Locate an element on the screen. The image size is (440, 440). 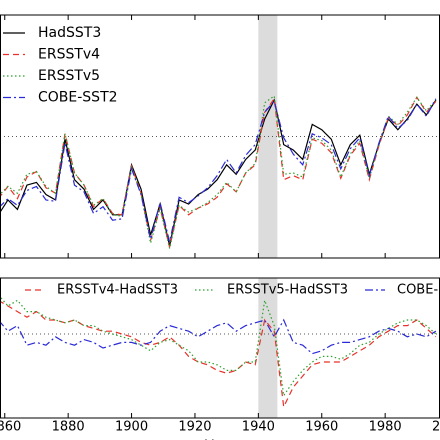
legend-label: HadSST3 is located at coordinates (69, 33).